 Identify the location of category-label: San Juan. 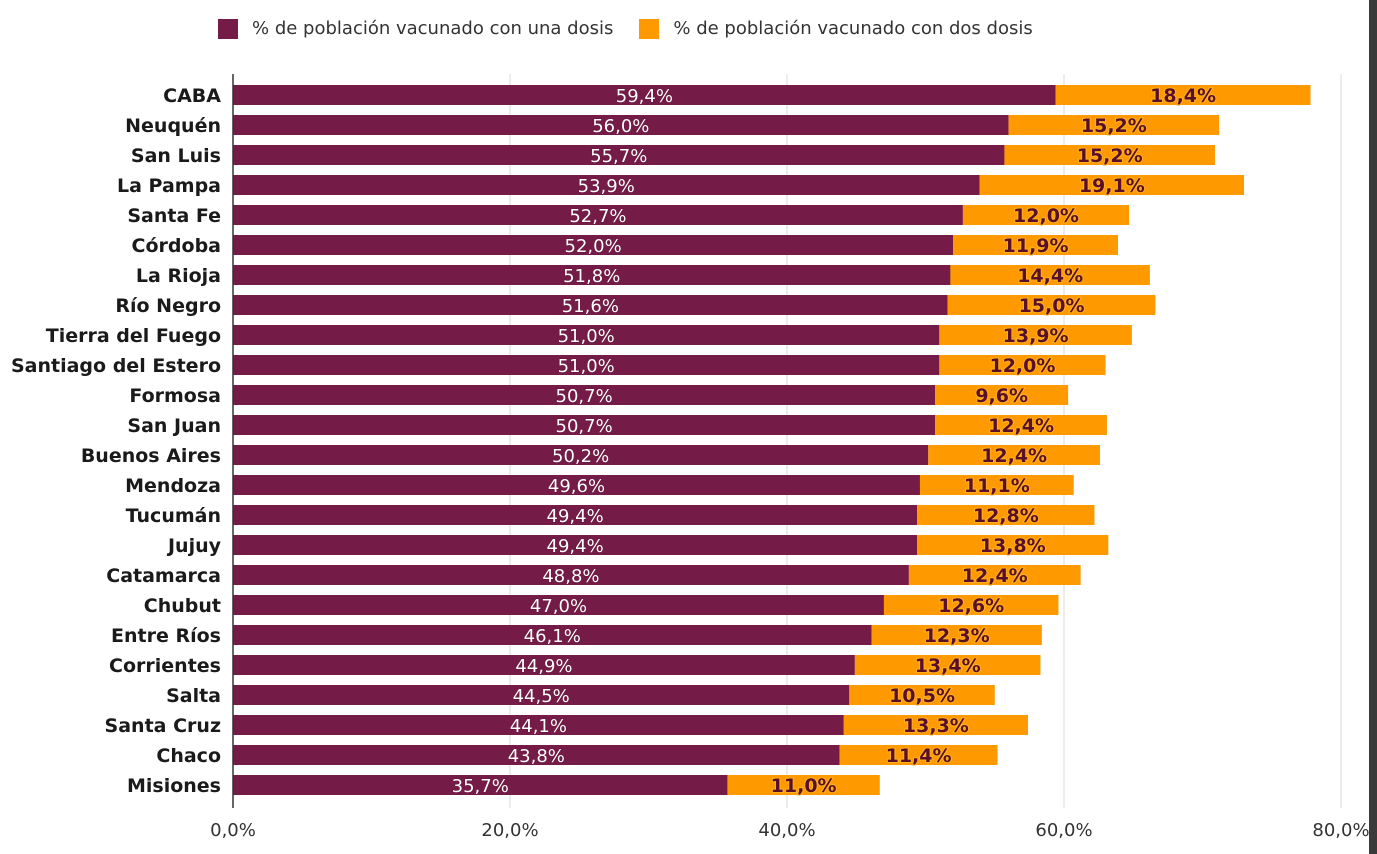
(174, 426).